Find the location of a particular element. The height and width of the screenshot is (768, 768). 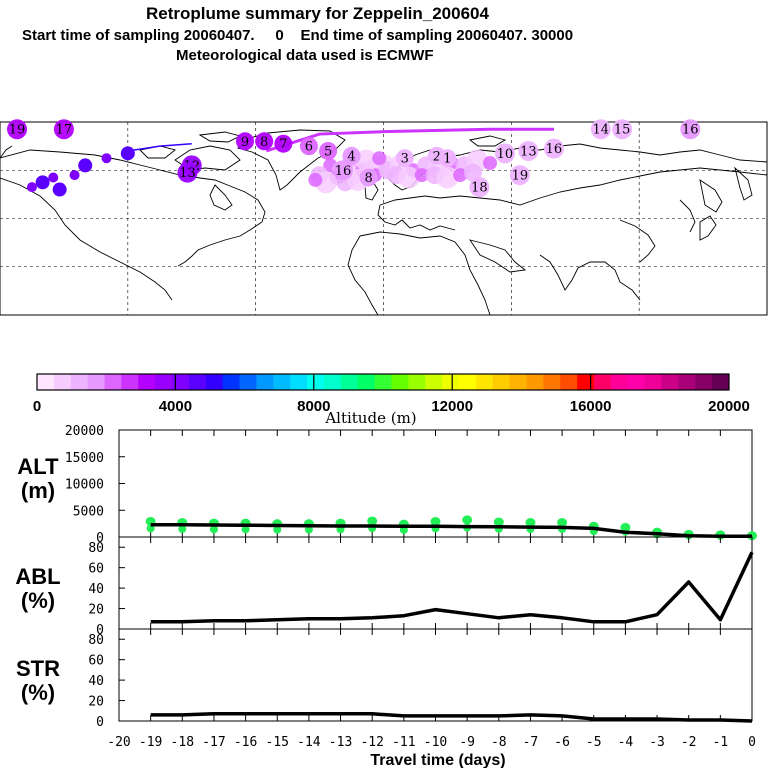

y-tick-label: 15000 is located at coordinates (84, 458).